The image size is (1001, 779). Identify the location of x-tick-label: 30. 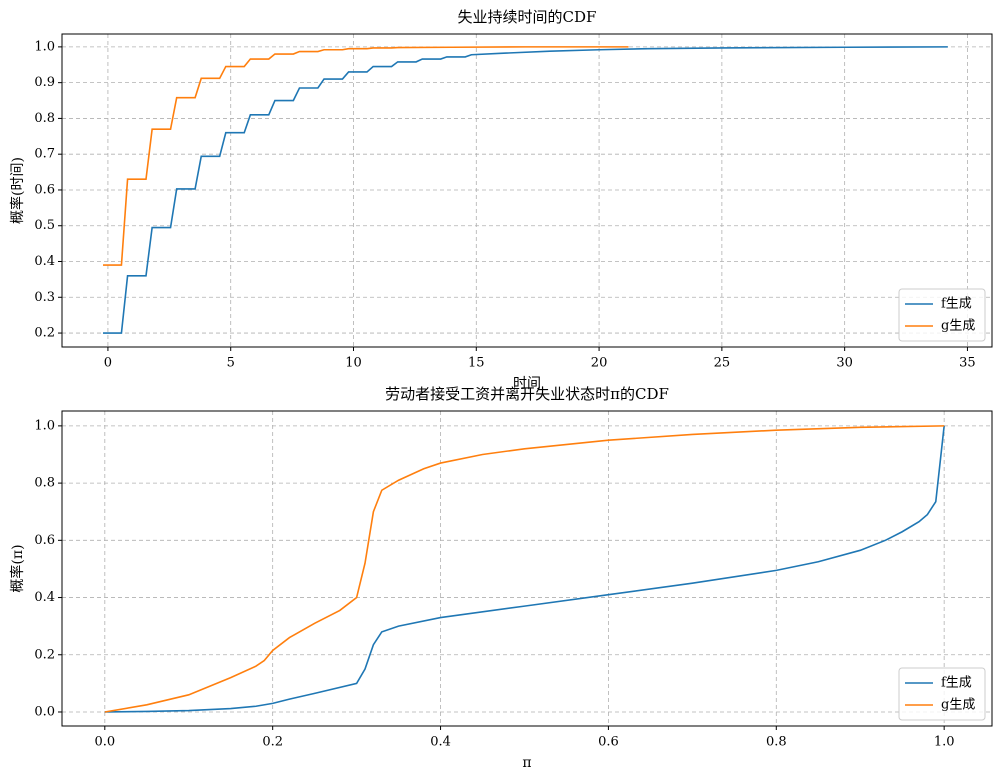
(844, 363).